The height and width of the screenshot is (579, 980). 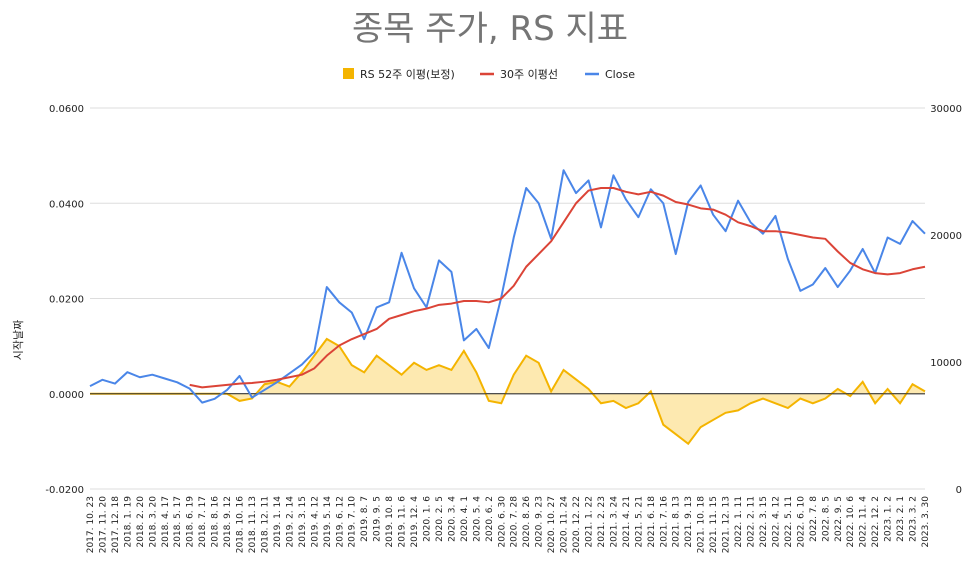 What do you see at coordinates (814, 519) in the screenshot?
I see `x-tick-label: 2022. 7. 8` at bounding box center [814, 519].